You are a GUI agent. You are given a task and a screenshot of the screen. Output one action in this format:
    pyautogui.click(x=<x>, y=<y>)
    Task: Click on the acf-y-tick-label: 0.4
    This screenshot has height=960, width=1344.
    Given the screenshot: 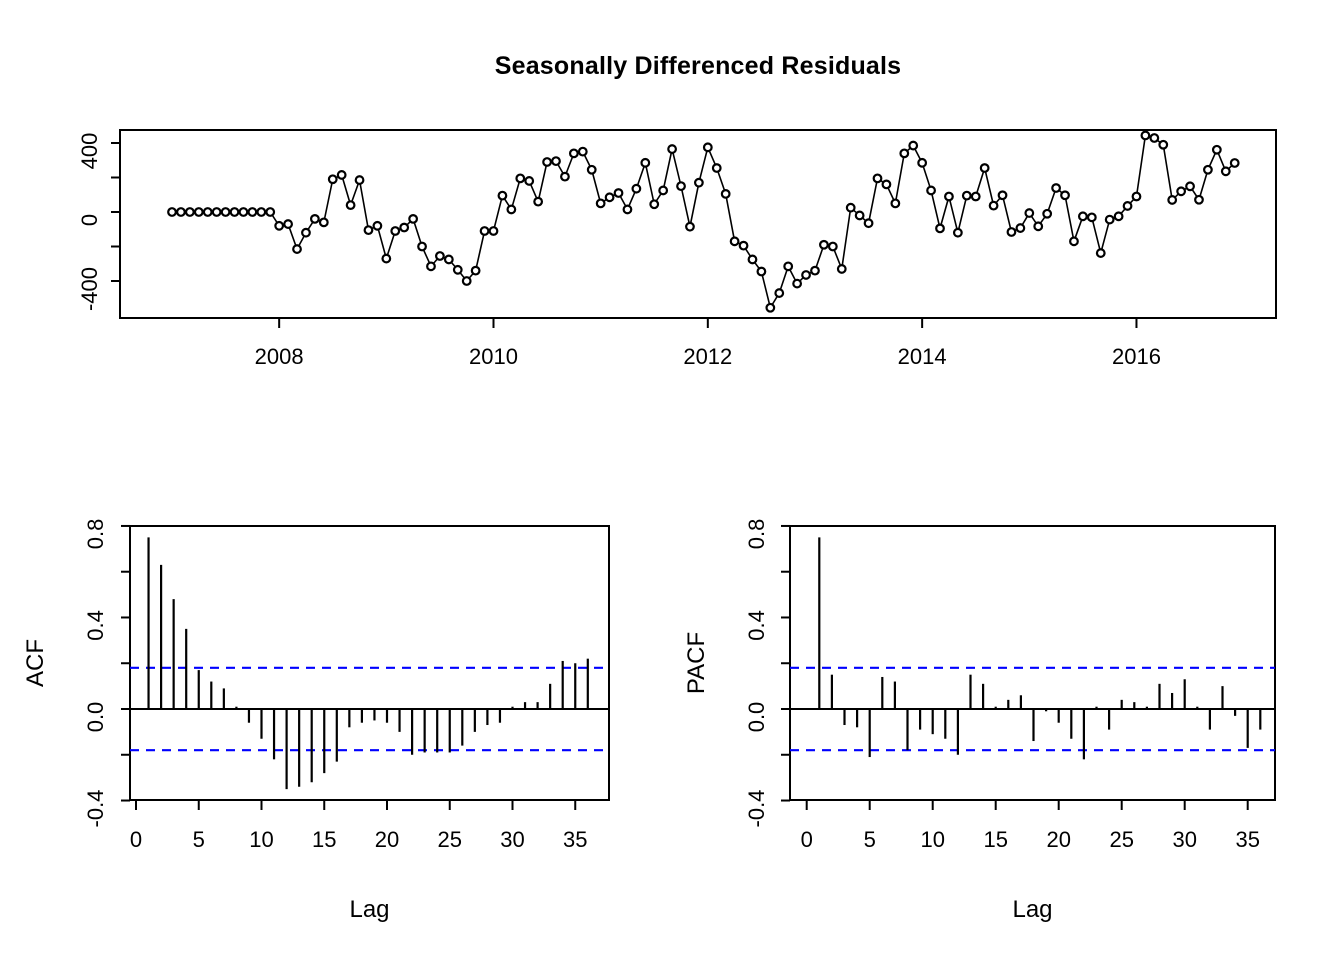 What is the action you would take?
    pyautogui.click(x=95, y=625)
    